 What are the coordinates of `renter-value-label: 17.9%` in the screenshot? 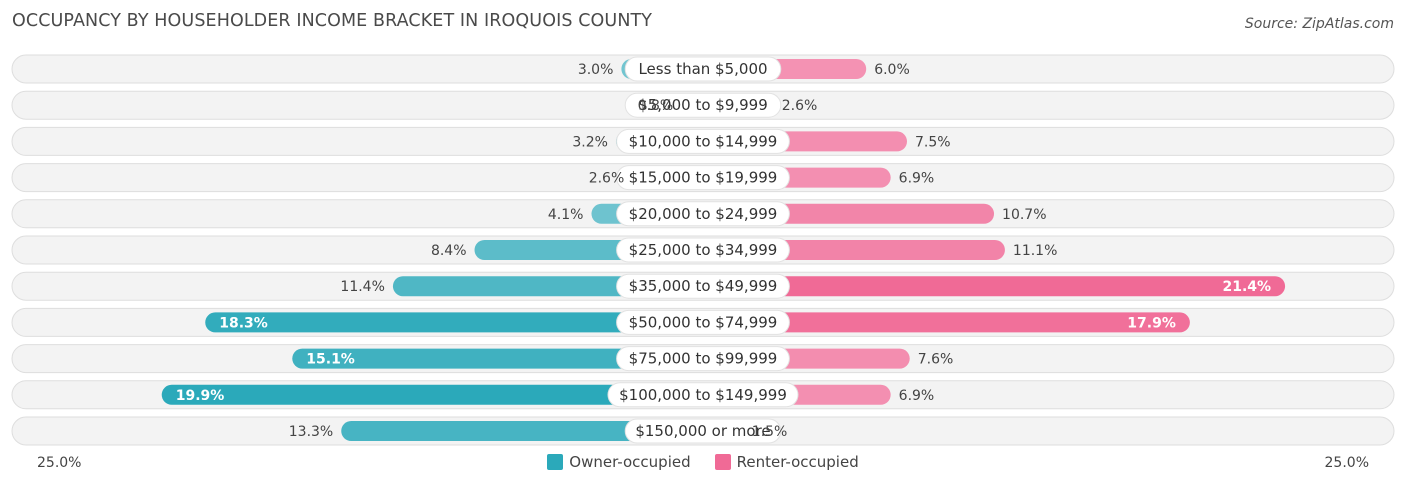 It's located at (1151, 323).